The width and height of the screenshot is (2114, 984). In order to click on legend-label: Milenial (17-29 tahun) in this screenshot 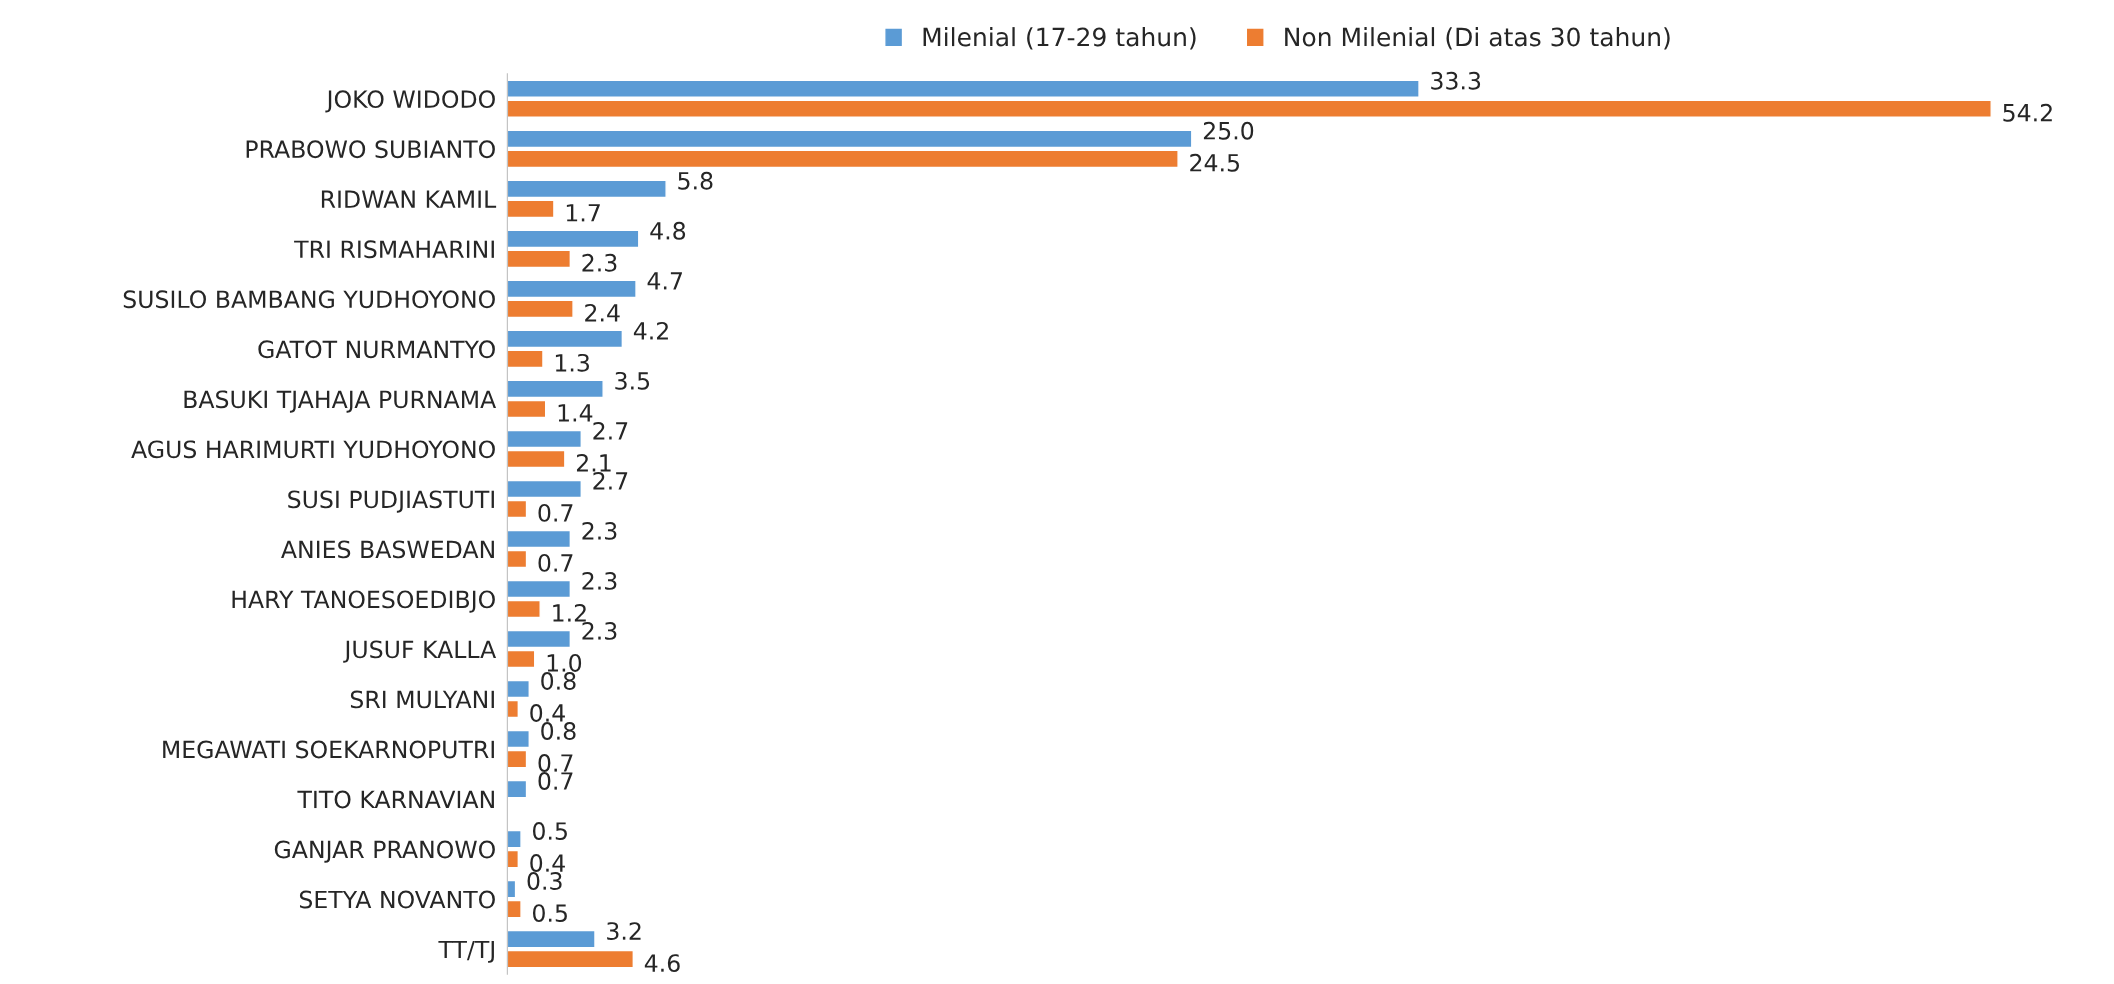, I will do `click(1059, 38)`.